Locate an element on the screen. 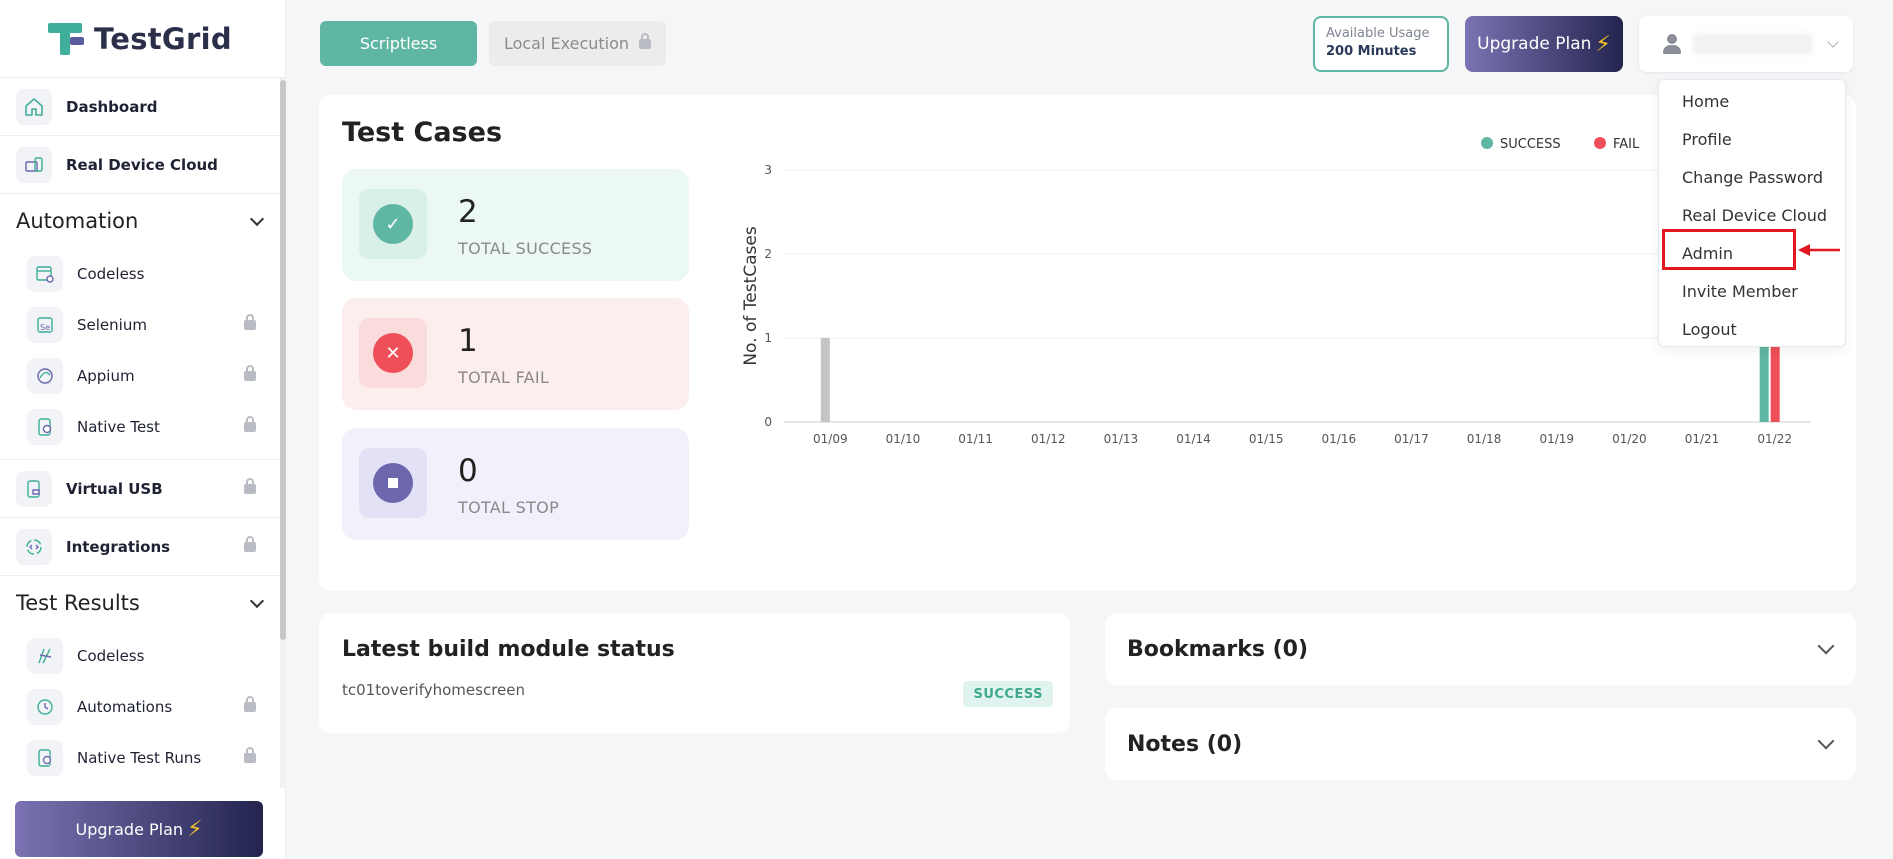 Image resolution: width=1893 pixels, height=859 pixels. x-tick-label: 01/13 is located at coordinates (1121, 439).